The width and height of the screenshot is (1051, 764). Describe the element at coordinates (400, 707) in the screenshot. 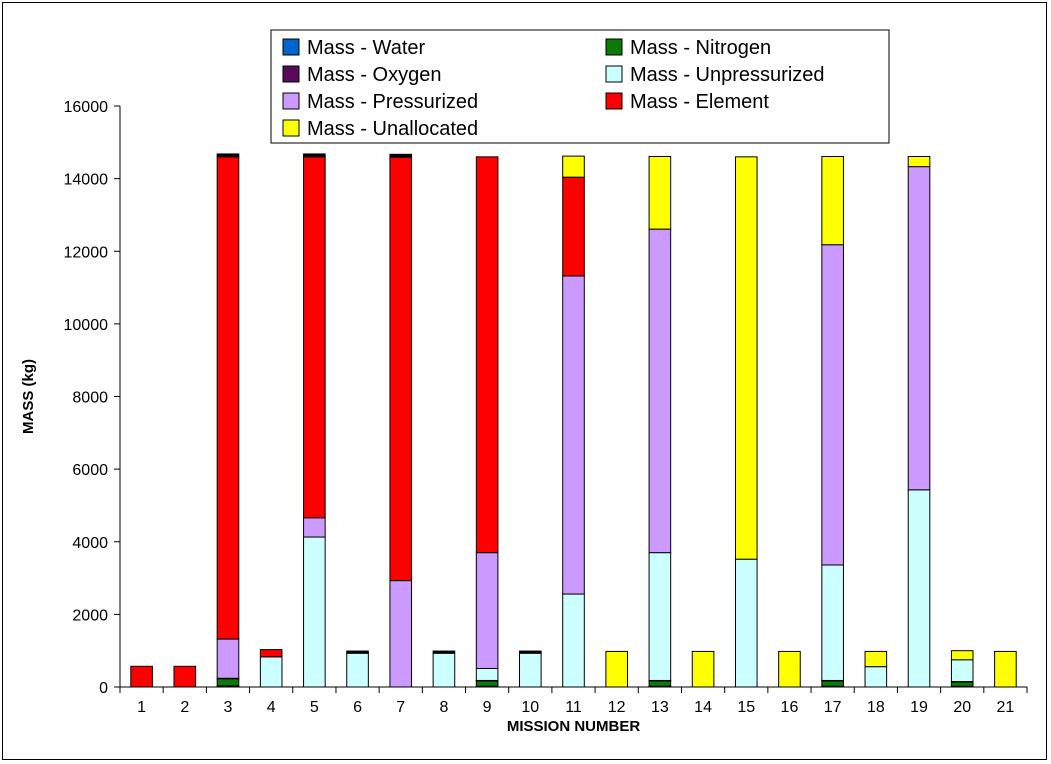

I see `x-tick-label: 7` at that location.